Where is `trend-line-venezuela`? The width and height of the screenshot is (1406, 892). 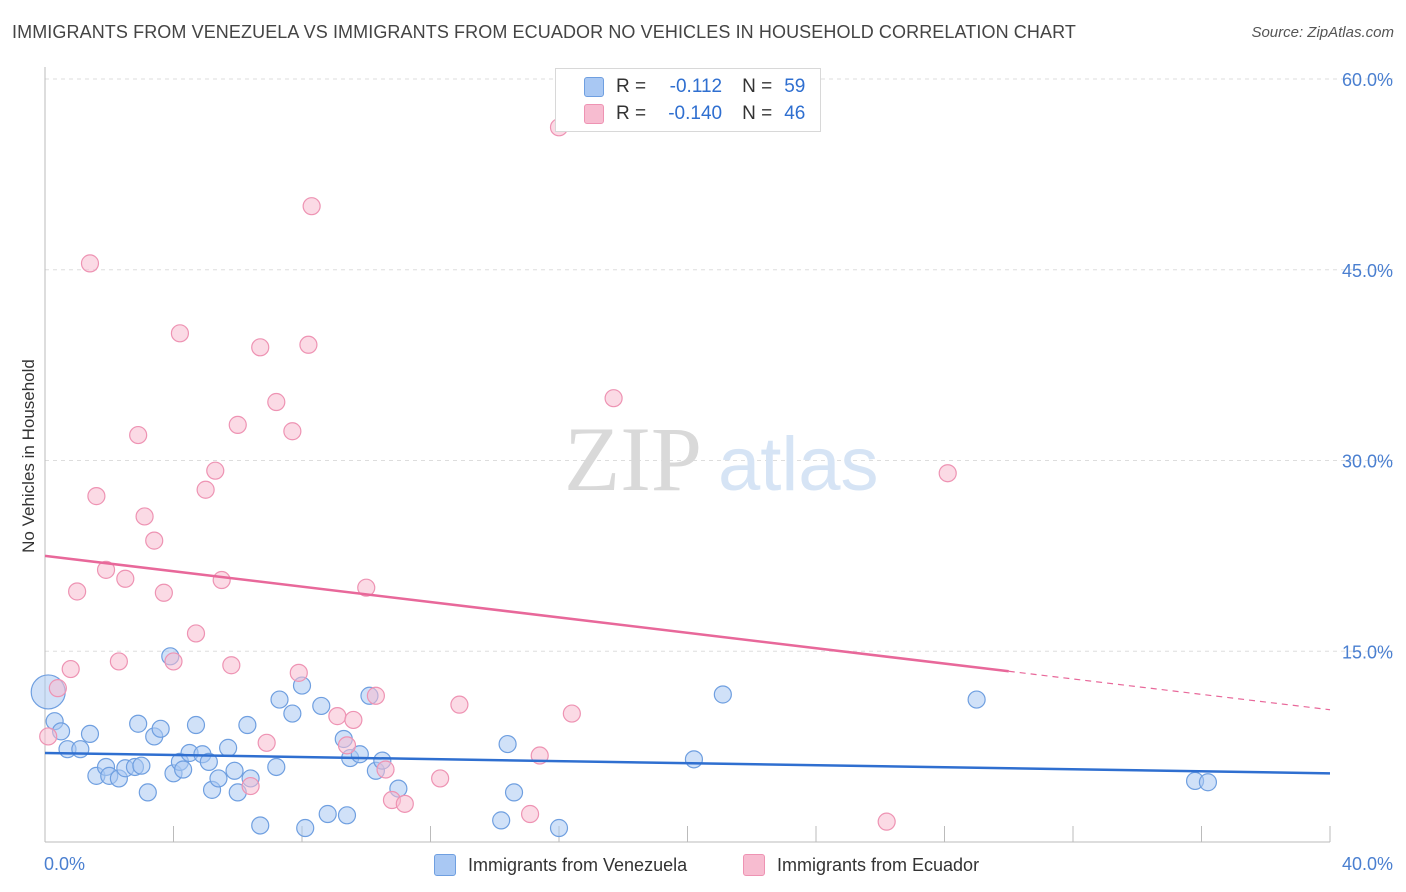 trend-line-venezuela is located at coordinates (687, 763).